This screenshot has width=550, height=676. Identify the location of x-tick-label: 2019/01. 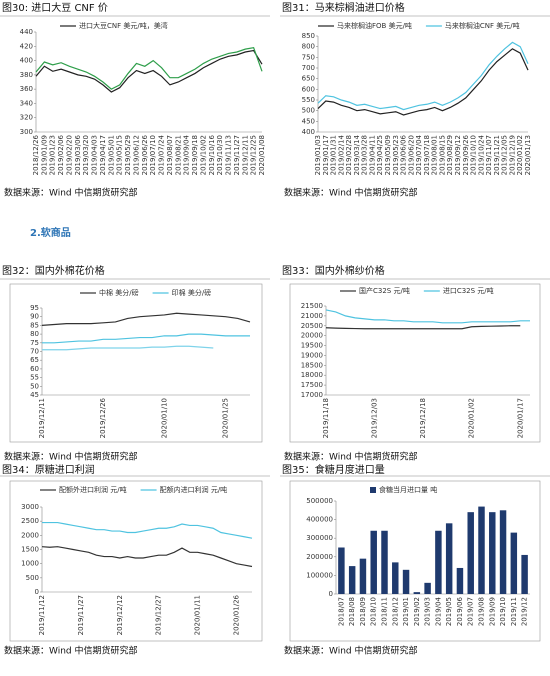
(406, 611).